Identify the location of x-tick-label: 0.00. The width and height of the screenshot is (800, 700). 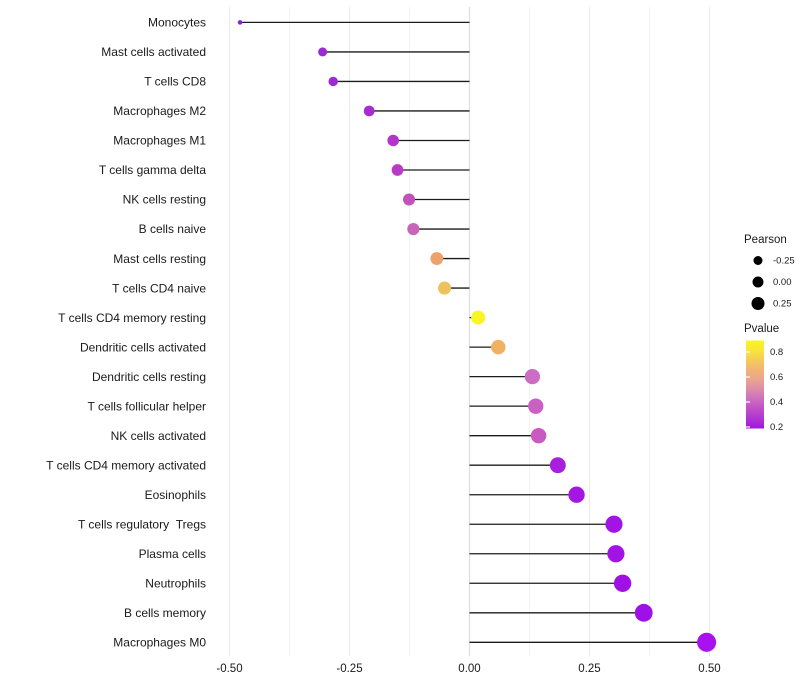
(469, 669).